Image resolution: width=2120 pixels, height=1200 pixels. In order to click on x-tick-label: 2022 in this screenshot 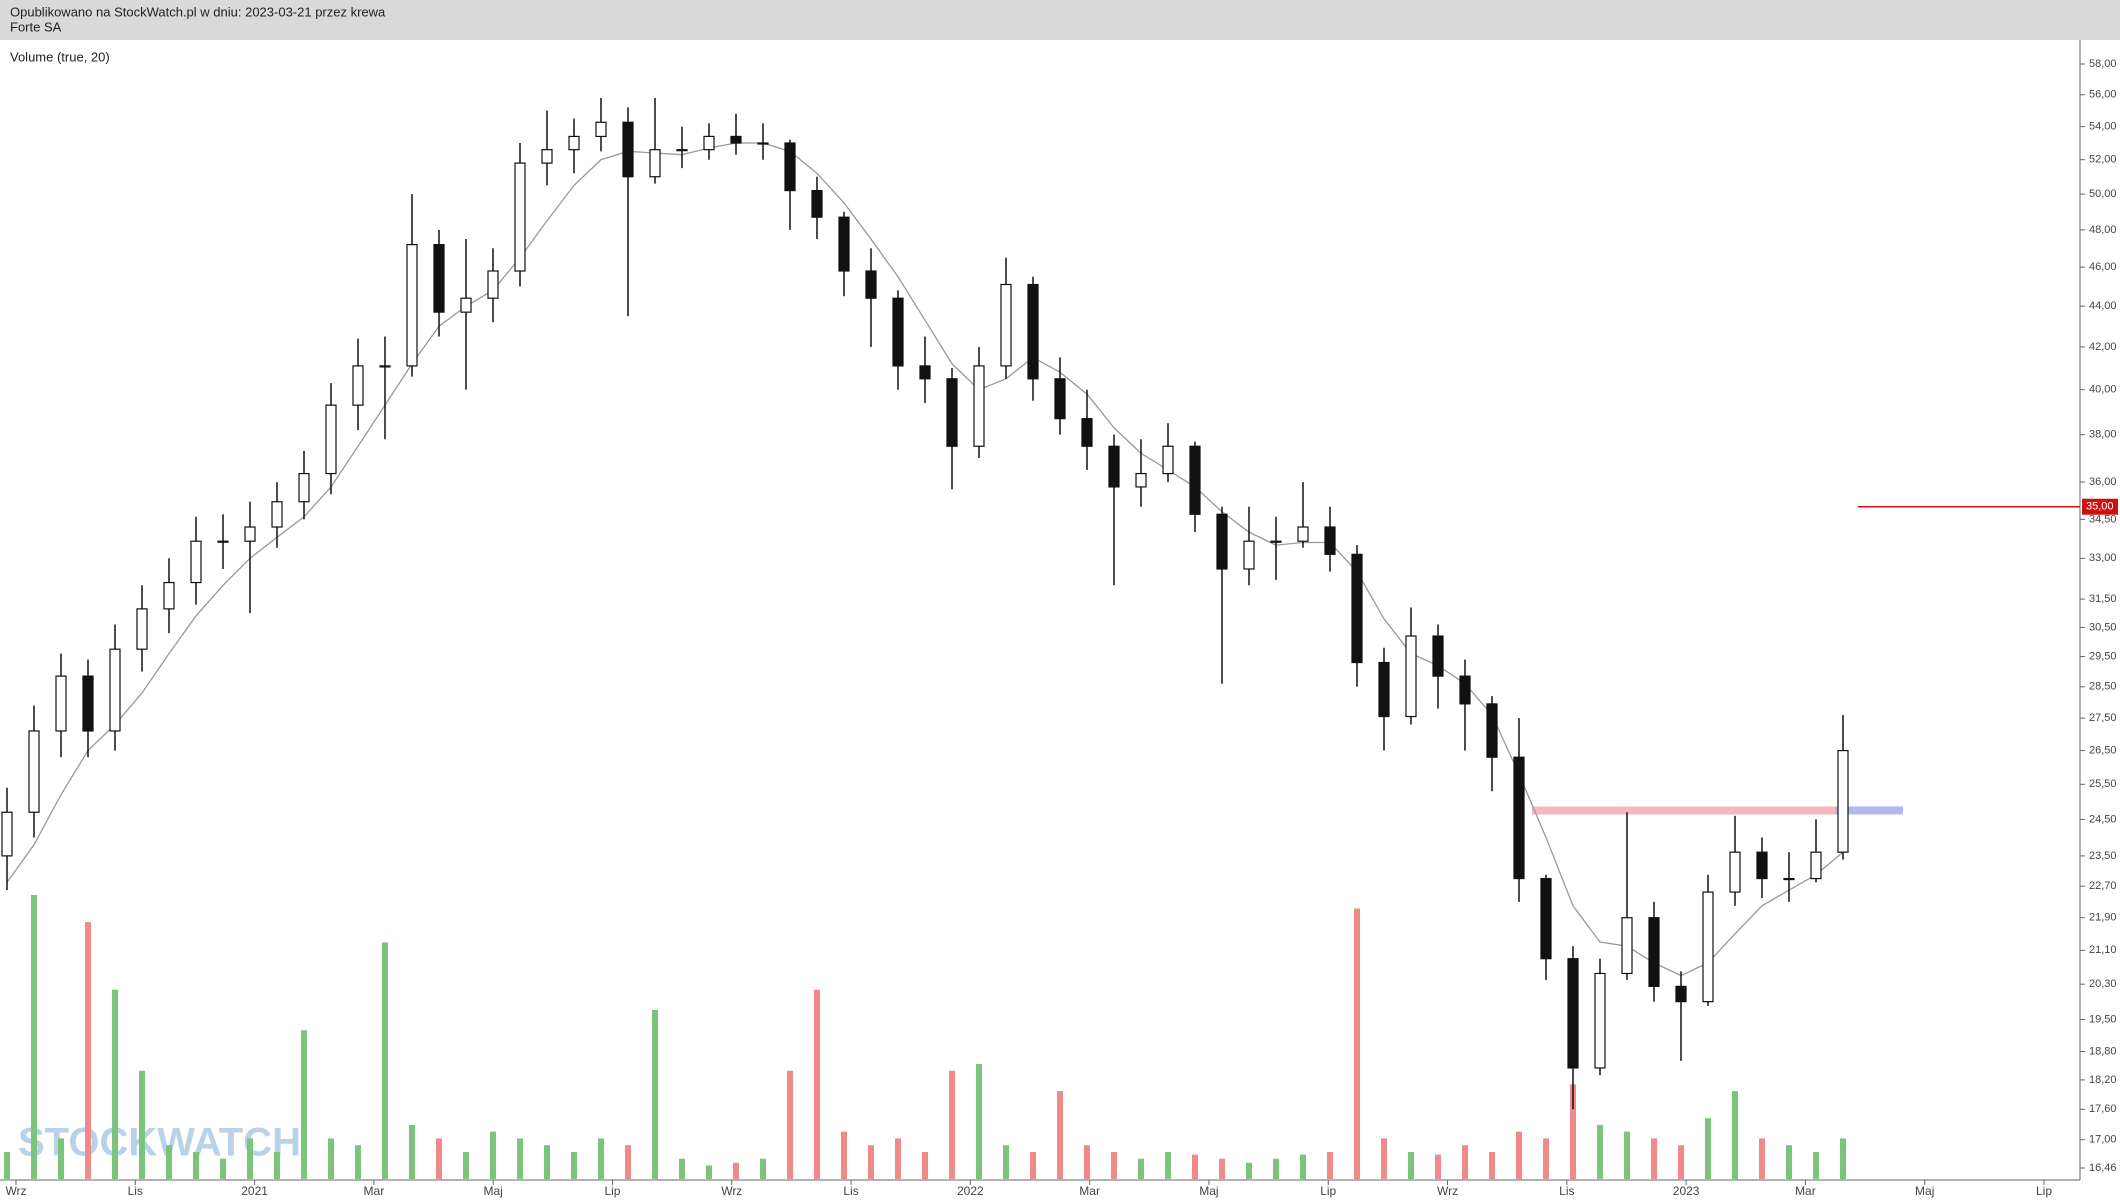, I will do `click(970, 1191)`.